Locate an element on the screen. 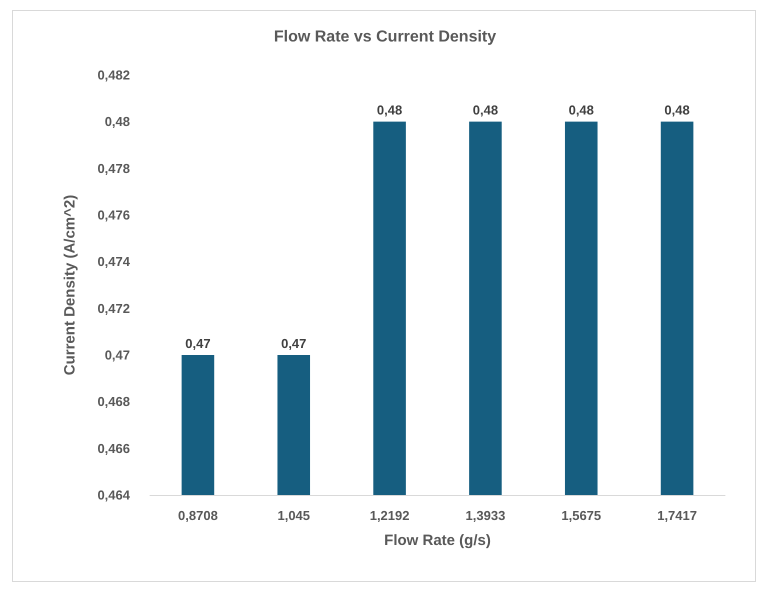 Image resolution: width=770 pixels, height=594 pixels. y-tick-label: 0,482 is located at coordinates (113, 75).